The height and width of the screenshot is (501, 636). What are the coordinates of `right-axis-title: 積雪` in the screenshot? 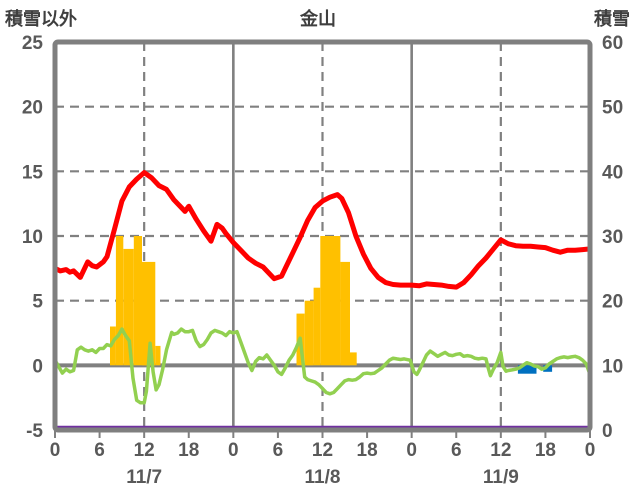 It's located at (612, 19).